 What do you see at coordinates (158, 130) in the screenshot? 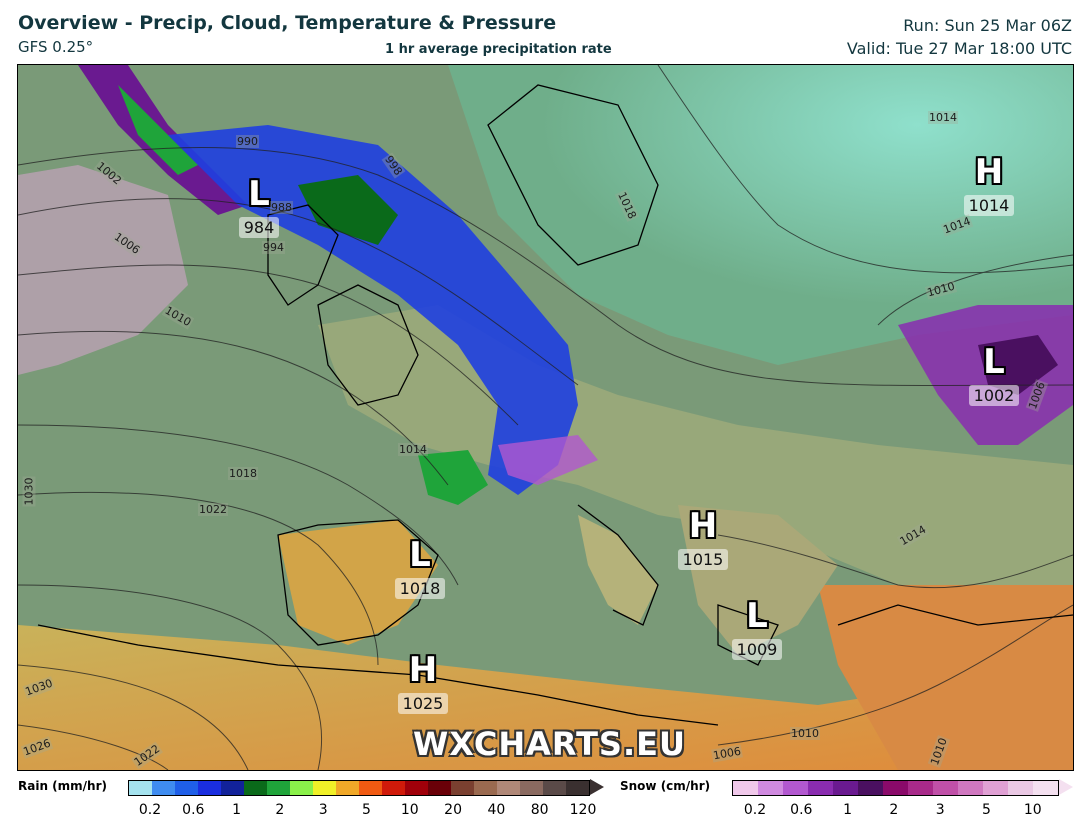
I see `precip-core-atlantic` at bounding box center [158, 130].